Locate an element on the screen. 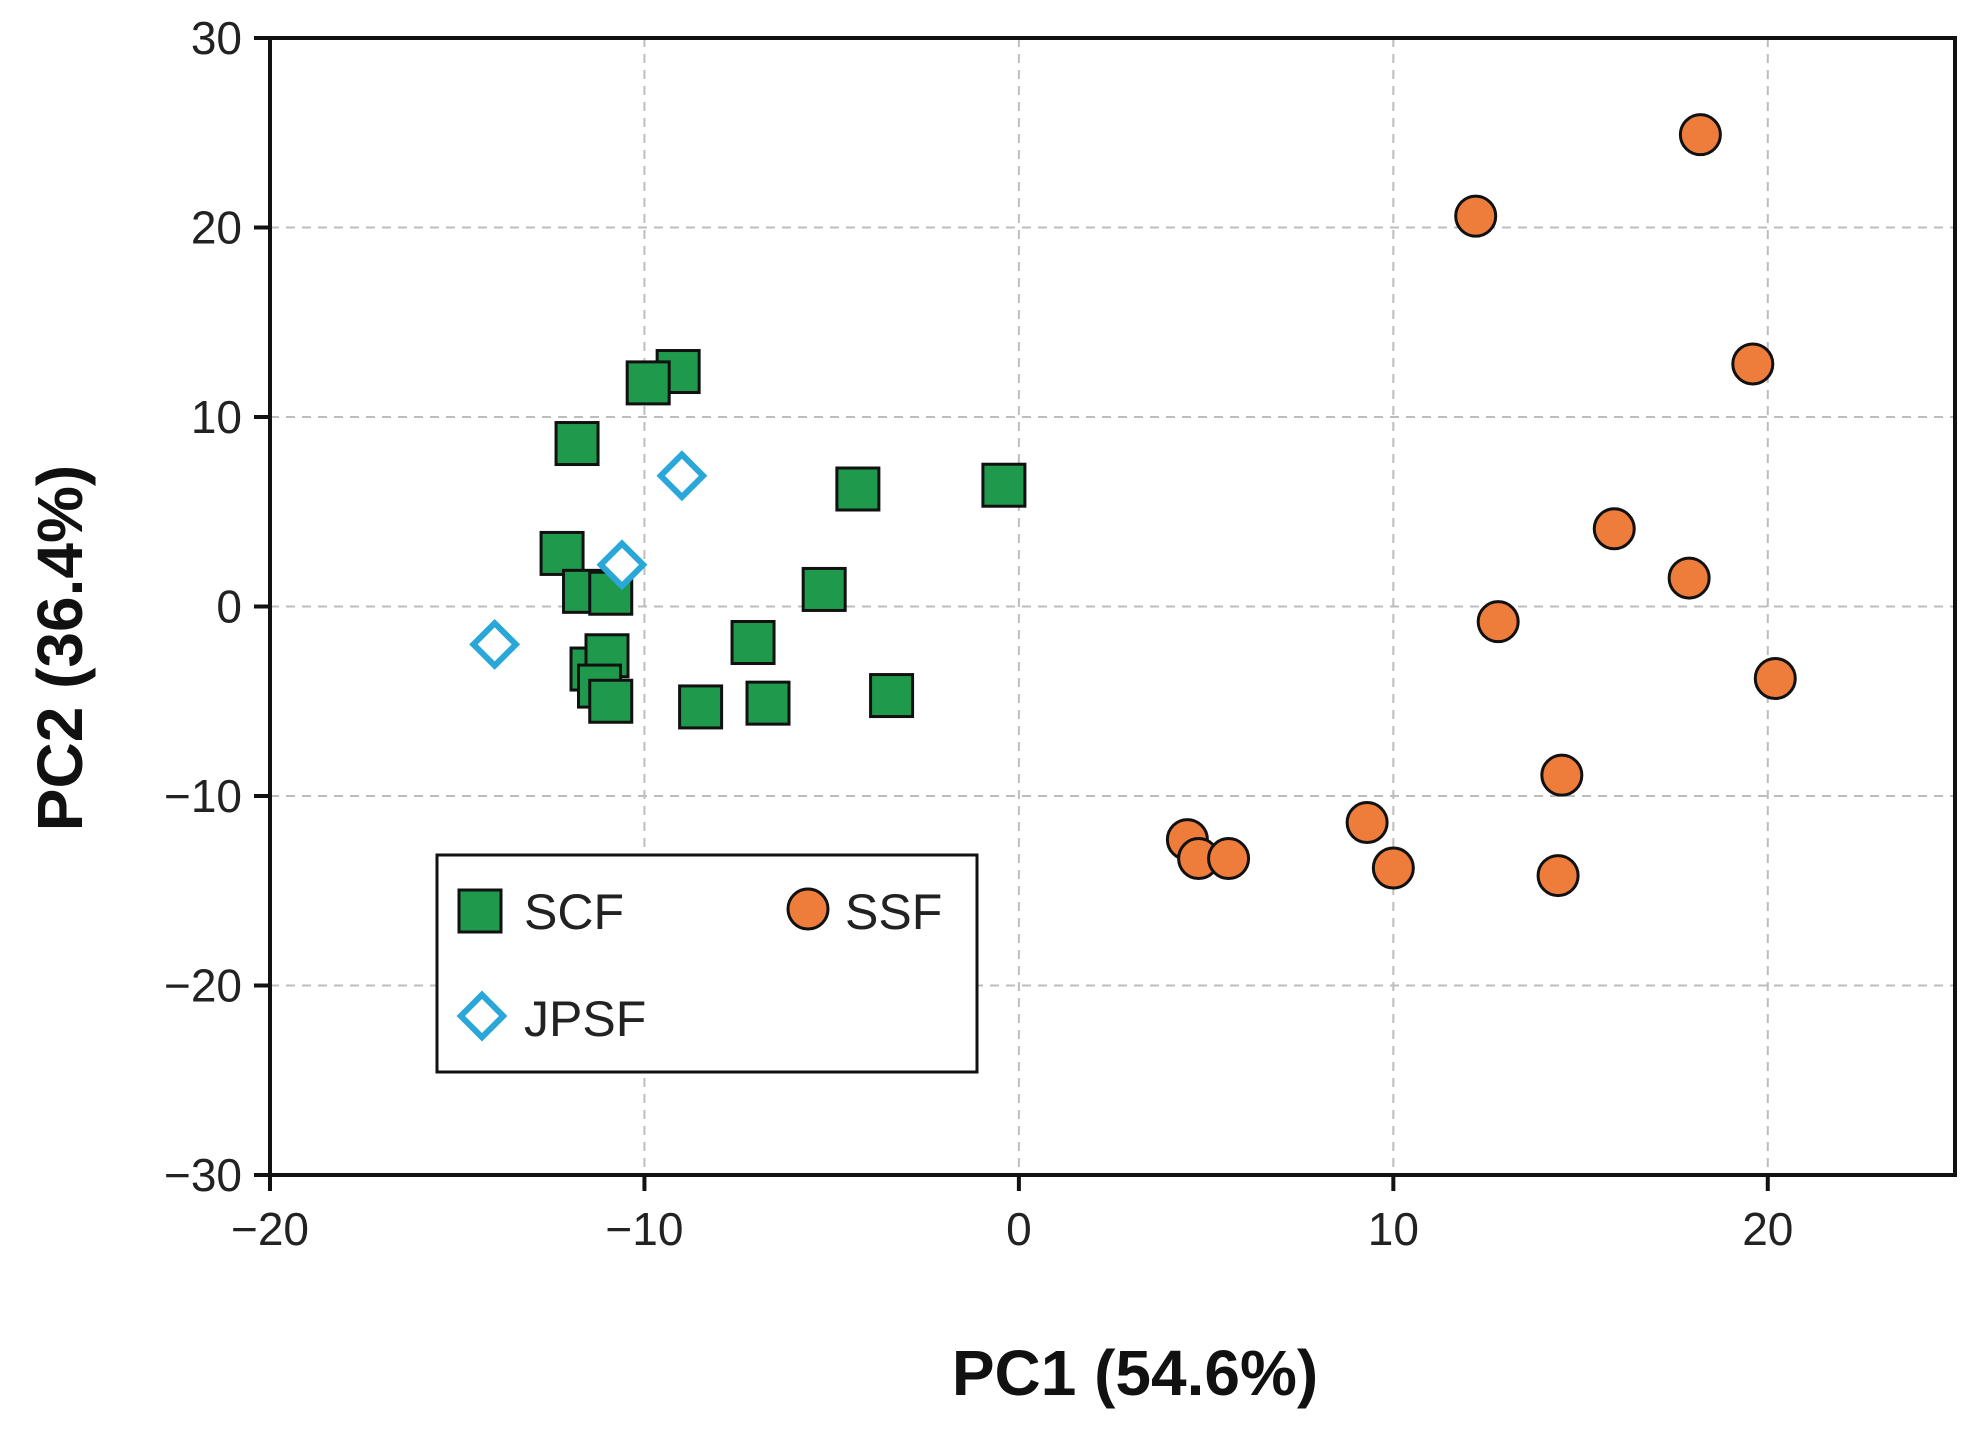 This screenshot has height=1429, width=1979. y-tick-label: 30 is located at coordinates (216, 38).